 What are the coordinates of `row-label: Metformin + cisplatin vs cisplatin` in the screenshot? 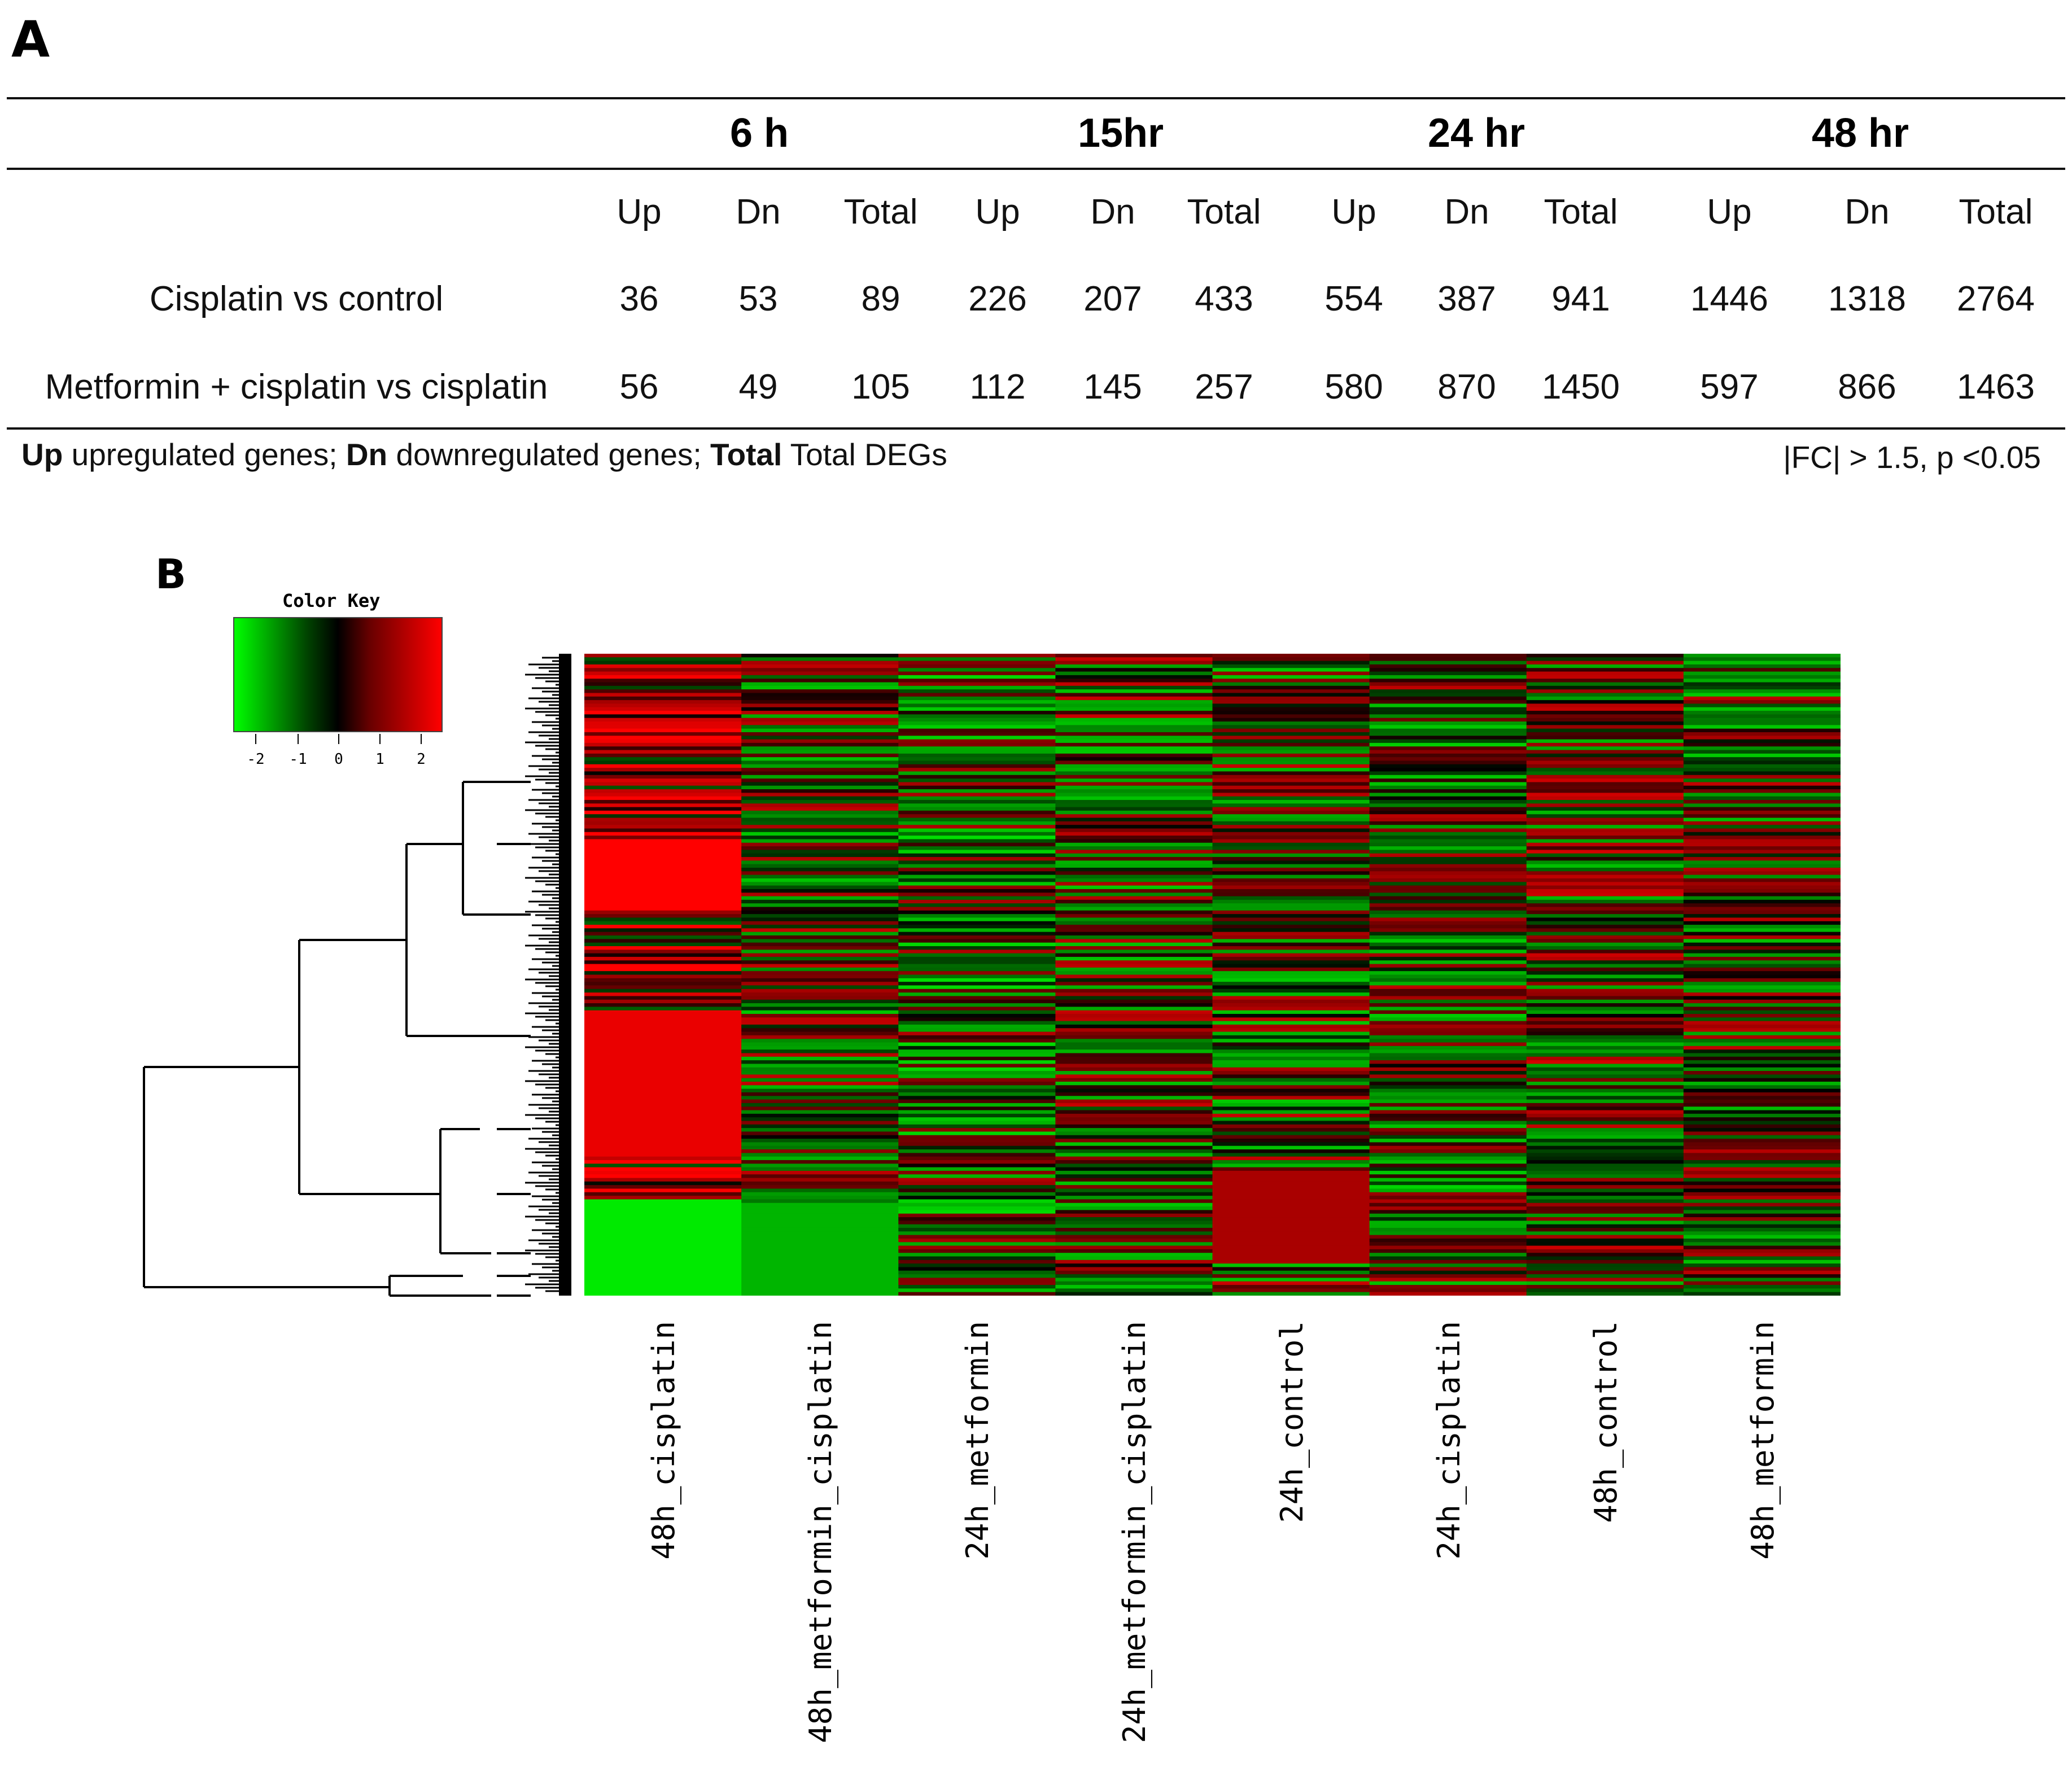 It's located at (296, 387).